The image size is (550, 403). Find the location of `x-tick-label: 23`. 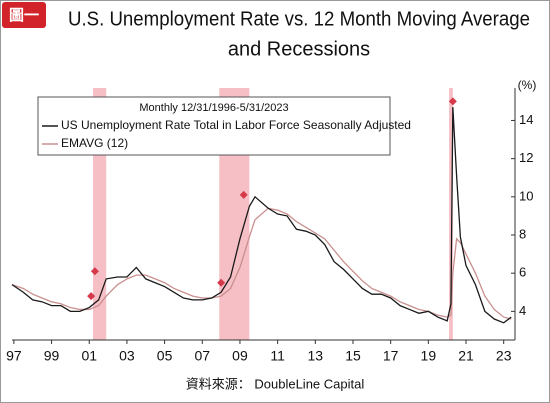

x-tick-label: 23 is located at coordinates (504, 356).